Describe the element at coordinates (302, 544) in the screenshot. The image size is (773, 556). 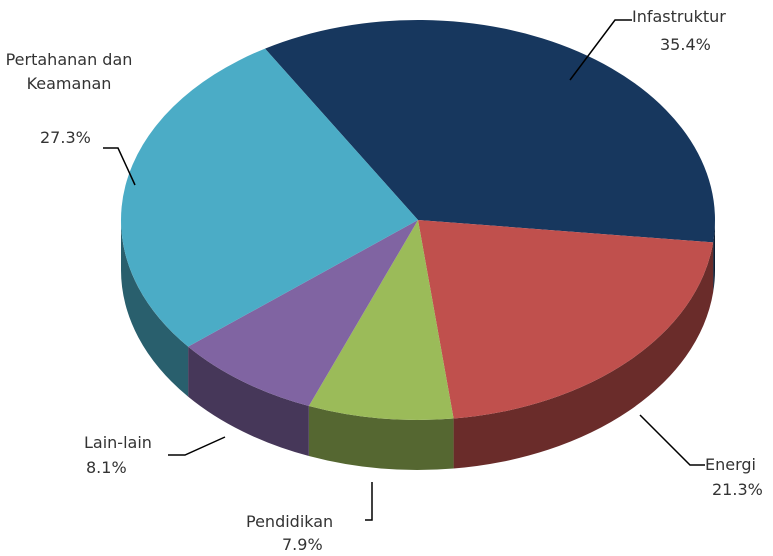
I see `slice-value-label: 7.9%` at that location.